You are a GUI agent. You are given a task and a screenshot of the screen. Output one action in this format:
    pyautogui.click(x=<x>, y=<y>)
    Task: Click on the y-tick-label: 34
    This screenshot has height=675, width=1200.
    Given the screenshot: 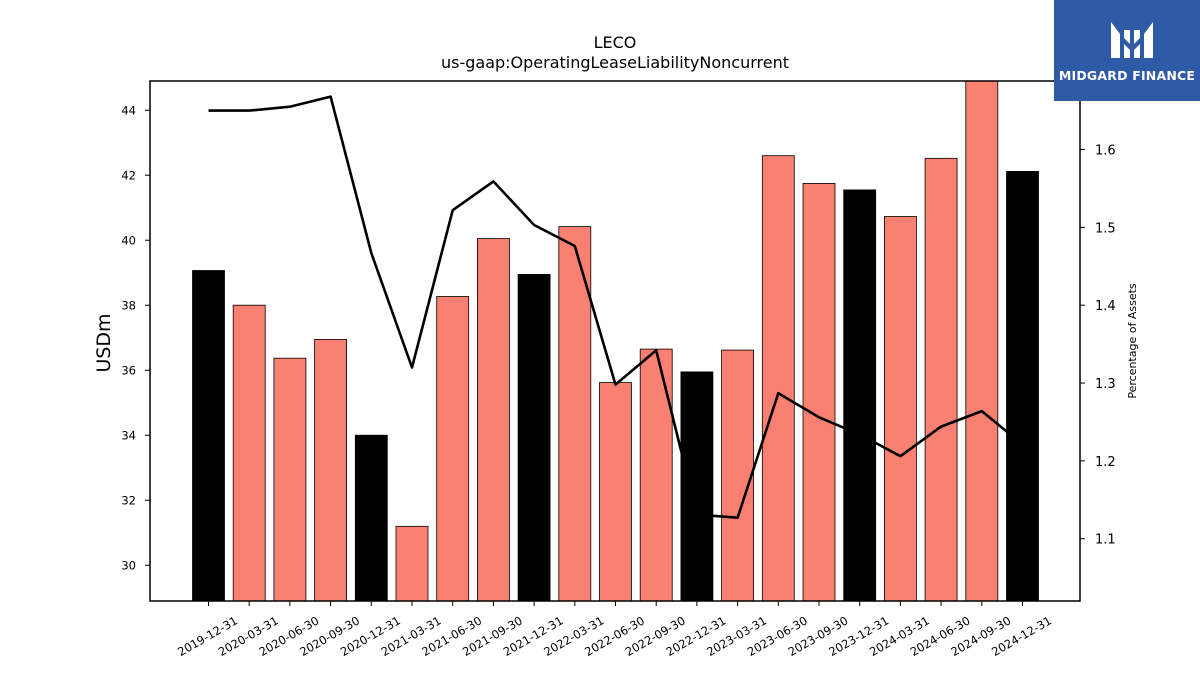 What is the action you would take?
    pyautogui.click(x=128, y=435)
    